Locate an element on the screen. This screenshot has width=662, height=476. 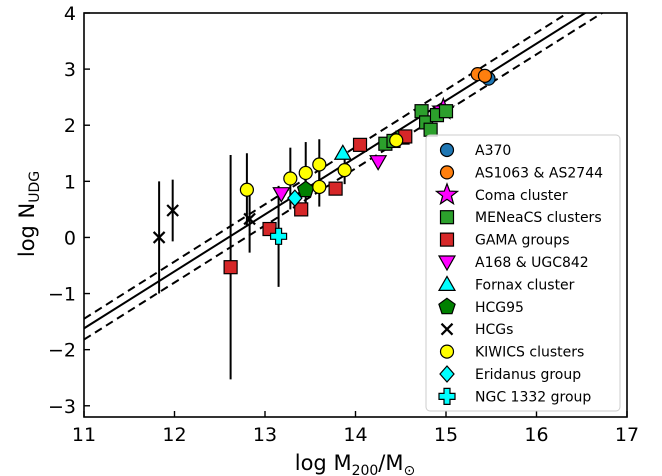
y-tick-label-2: −1 is located at coordinates (62, 295).